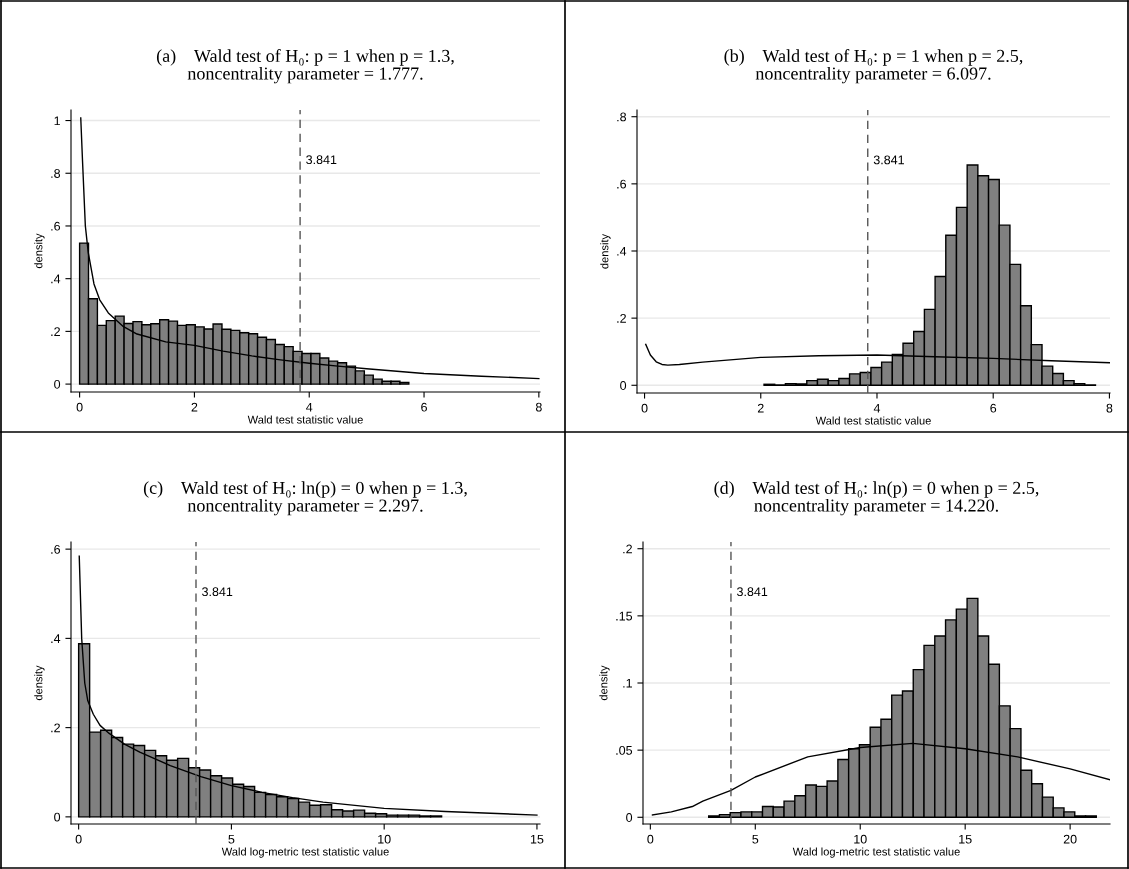 The height and width of the screenshot is (869, 1129). I want to click on chart-title: (d) Wald test of H₀: ln(p) = 0 when p = 2.5, noncentrality parameter = 14.220., so click(876, 498).